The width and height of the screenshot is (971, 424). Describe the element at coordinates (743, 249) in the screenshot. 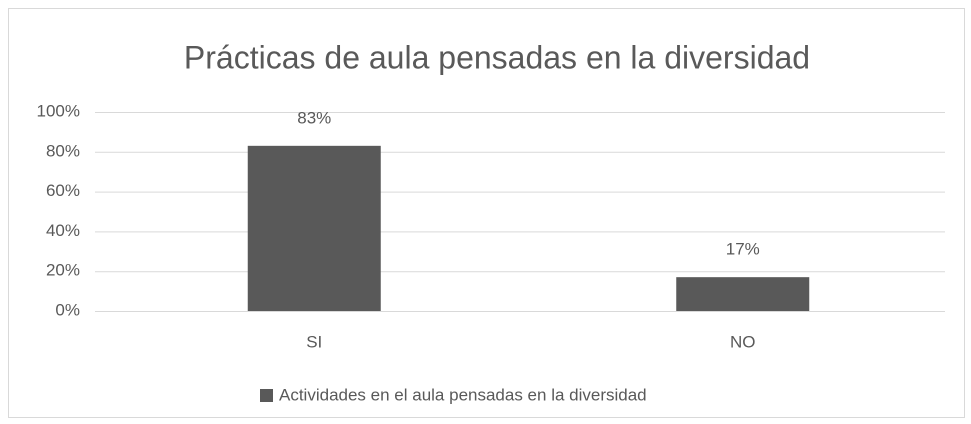

I see `data-label: 17%` at that location.